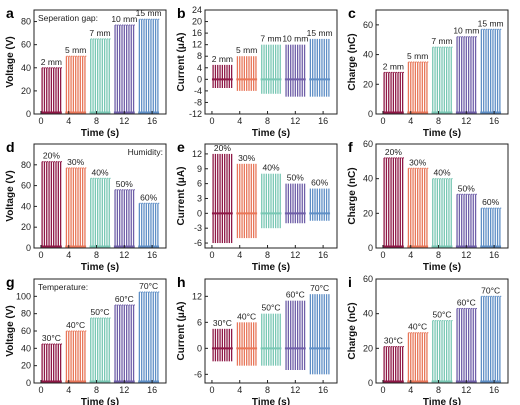 The width and height of the screenshot is (520, 405). What do you see at coordinates (124, 213) in the screenshot?
I see `series-4: 50%` at bounding box center [124, 213].